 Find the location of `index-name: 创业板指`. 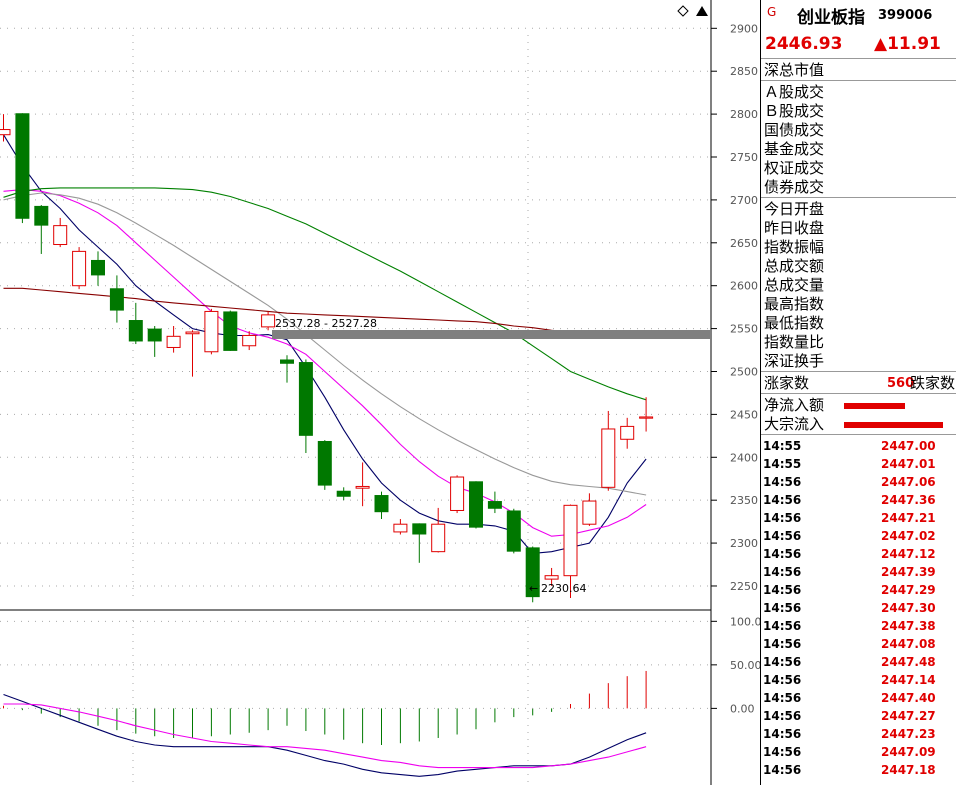

index-name: 创业板指 is located at coordinates (831, 18).